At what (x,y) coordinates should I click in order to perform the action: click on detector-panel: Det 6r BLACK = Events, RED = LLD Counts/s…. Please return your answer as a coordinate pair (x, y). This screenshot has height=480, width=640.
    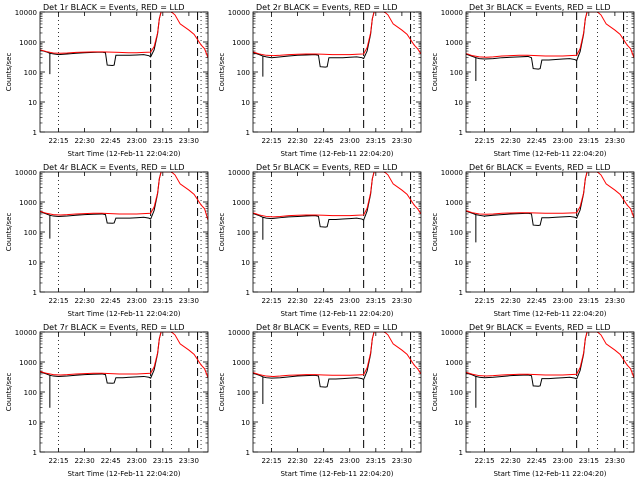
    Looking at the image, I should click on (533, 240).